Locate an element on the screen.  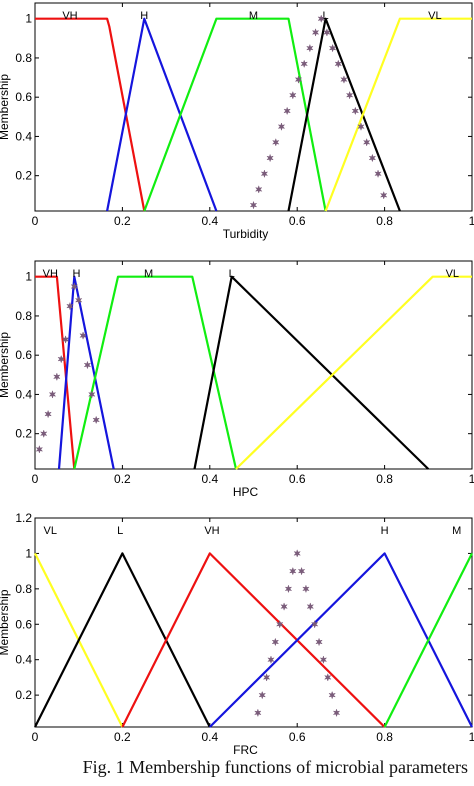
y-tick-label: 1.2 is located at coordinates (23, 518).